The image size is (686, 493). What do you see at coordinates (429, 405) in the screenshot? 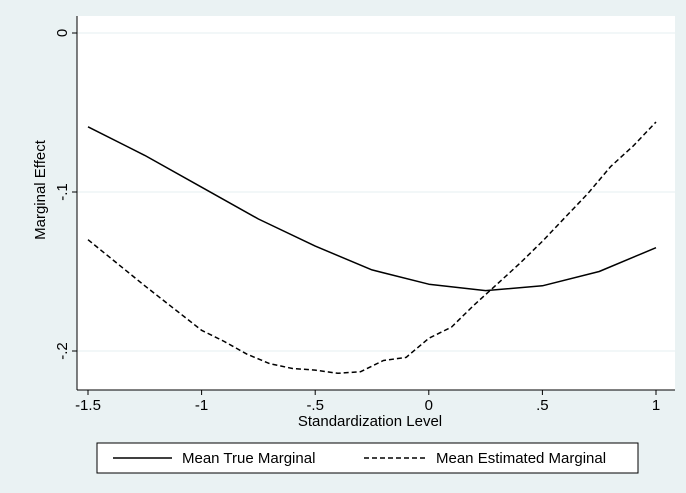
I see `x-tick-label-3: 0` at bounding box center [429, 405].